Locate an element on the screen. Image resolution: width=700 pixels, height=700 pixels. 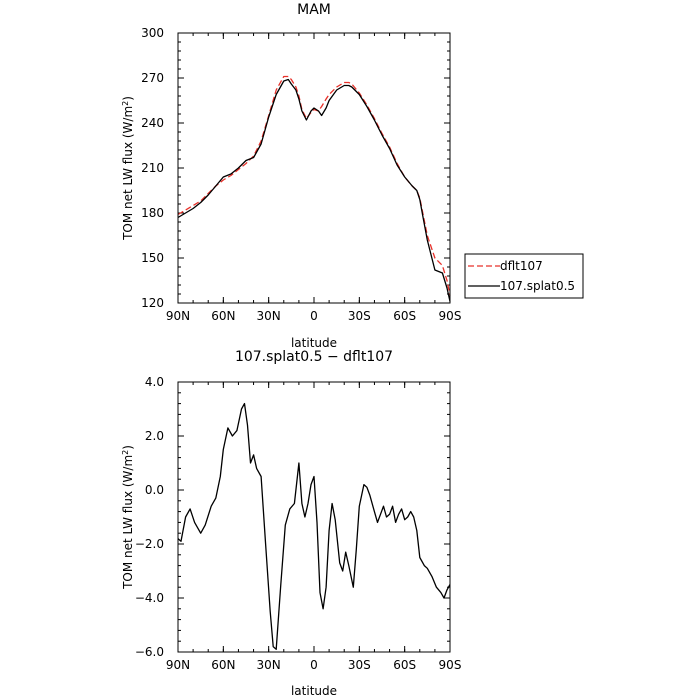
y-tick-label: 120 is located at coordinates (152, 303).